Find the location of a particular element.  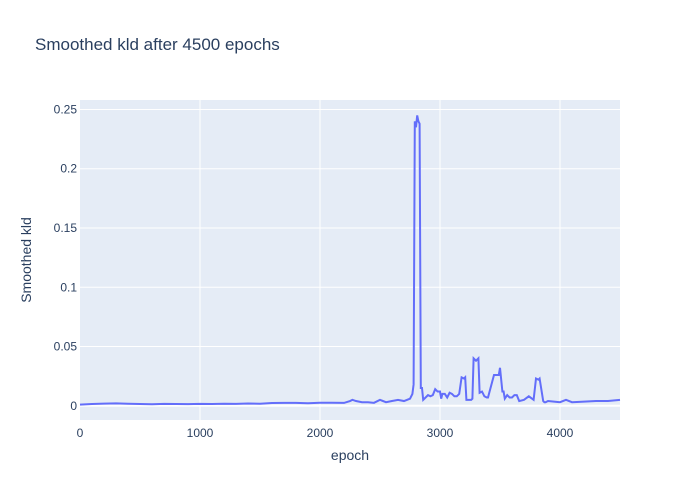

y-tick-label: 0.1 is located at coordinates (68, 287).